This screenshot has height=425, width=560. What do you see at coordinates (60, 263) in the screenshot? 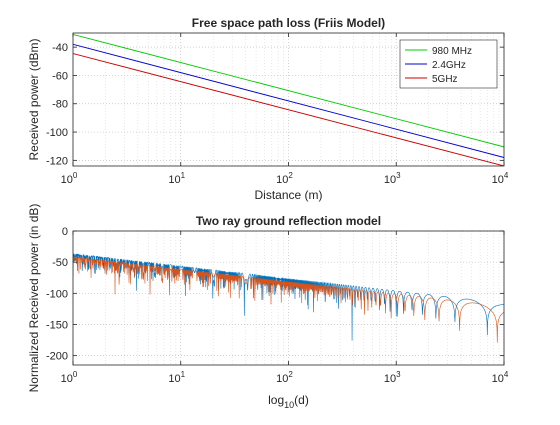
I see `y-tick-label: -50` at bounding box center [60, 263].